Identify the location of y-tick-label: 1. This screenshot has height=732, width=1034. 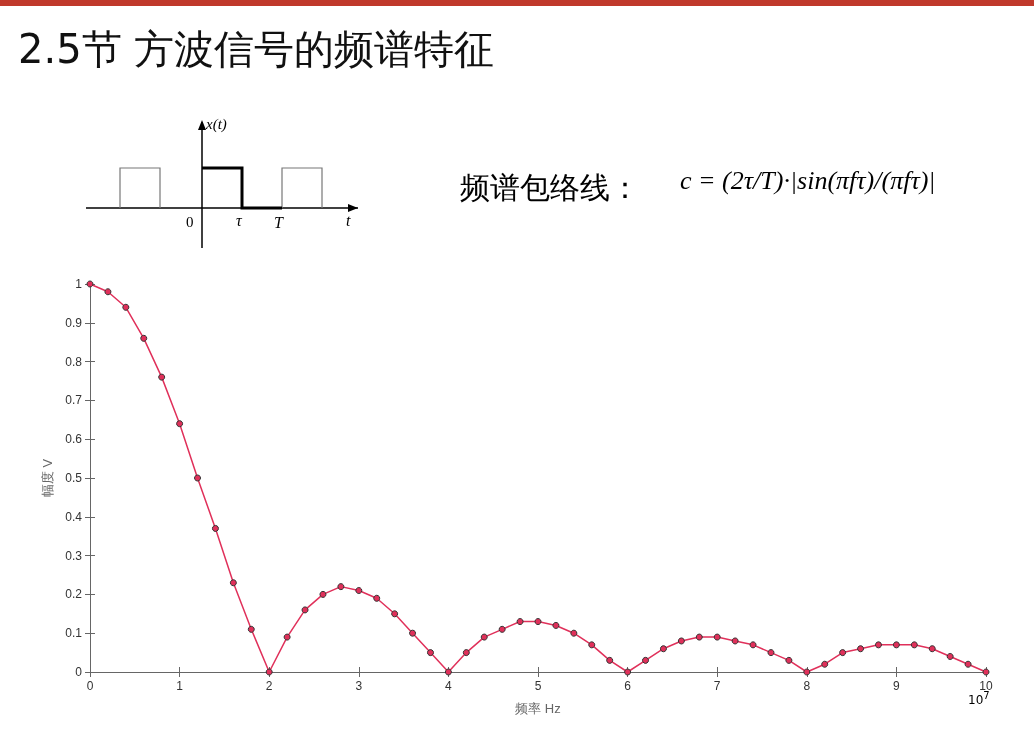
(79, 284).